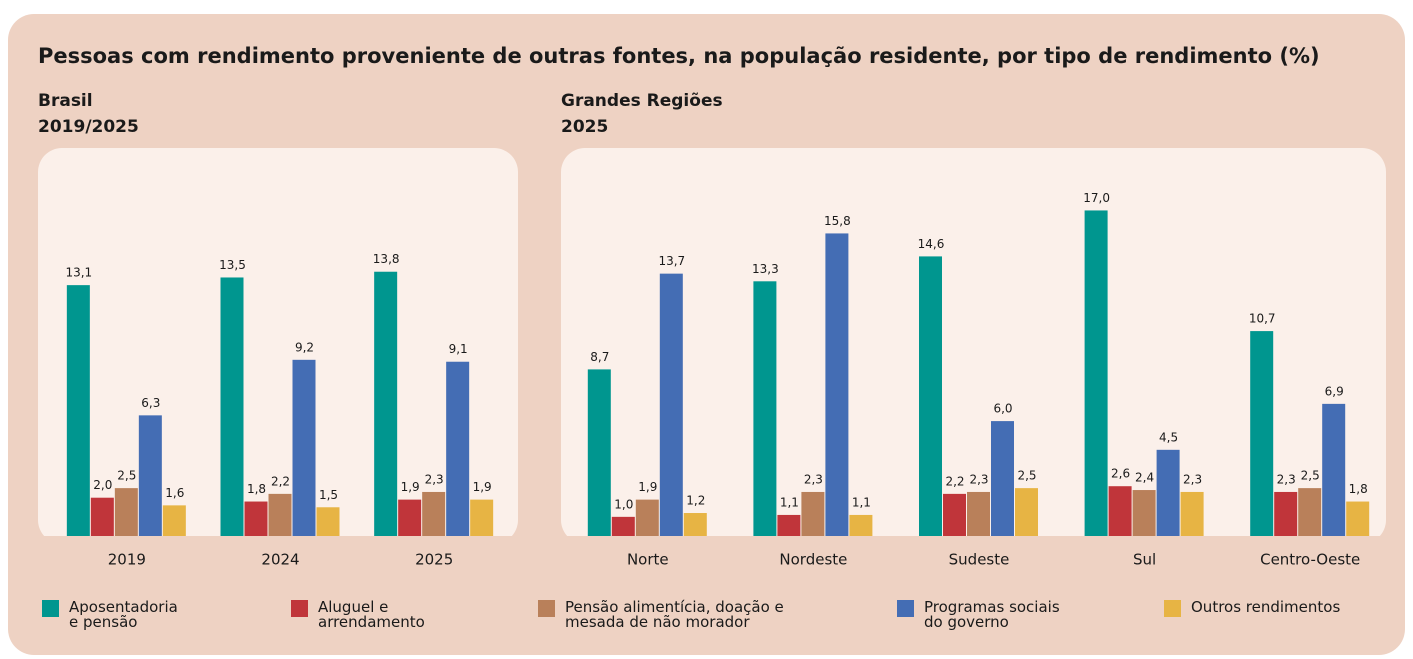  Describe the element at coordinates (992, 614) in the screenshot. I see `legend-label: Programas sociais do governo` at that location.